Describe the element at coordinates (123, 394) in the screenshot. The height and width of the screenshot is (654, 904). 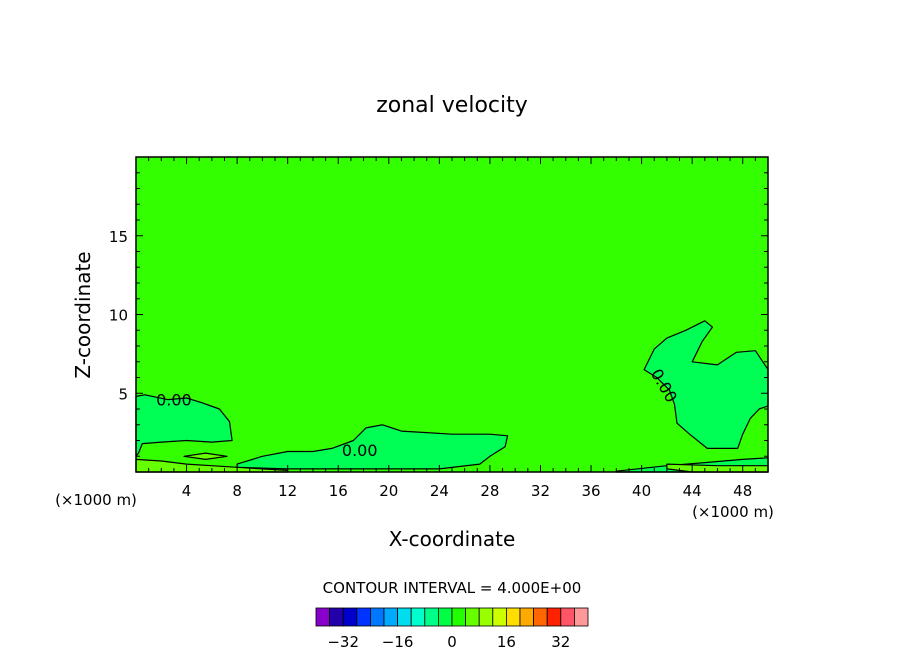
I see `y-tick-label: 5` at that location.